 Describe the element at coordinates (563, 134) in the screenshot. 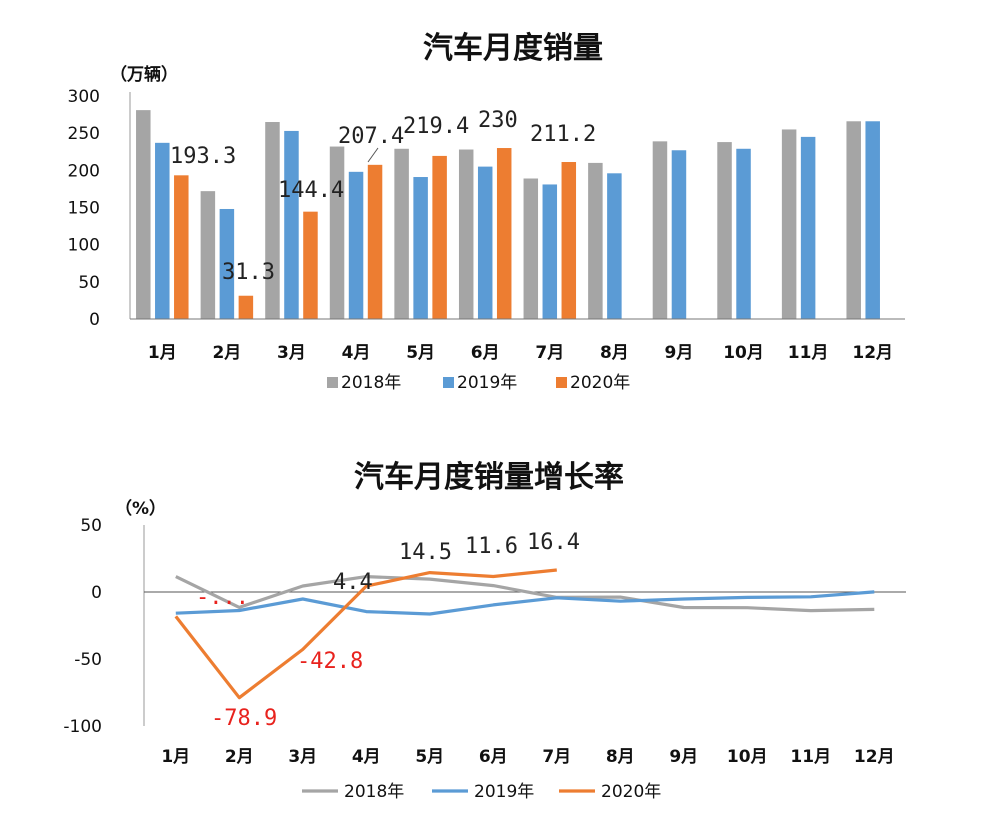

I see `bar-data-label: 211.2` at that location.